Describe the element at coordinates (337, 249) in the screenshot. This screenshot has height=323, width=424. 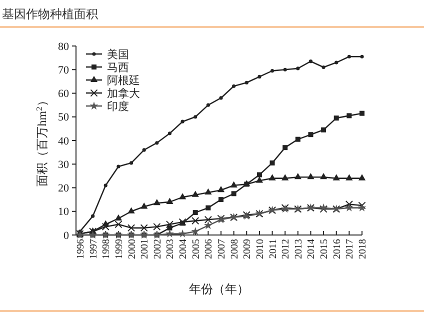
I see `x-tick-label: 2016` at that location.